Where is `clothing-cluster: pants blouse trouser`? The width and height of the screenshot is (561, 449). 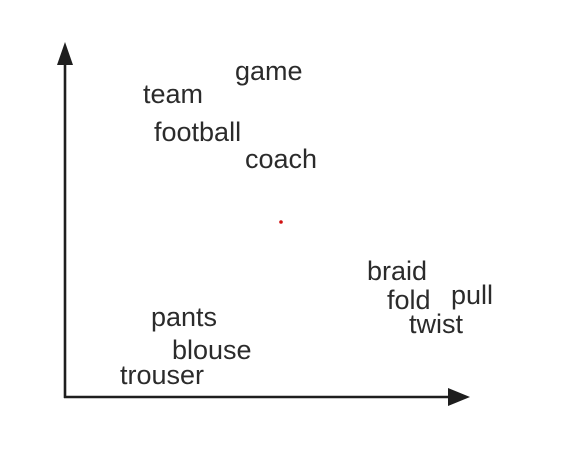 clothing-cluster: pants blouse trouser is located at coordinates (186, 346).